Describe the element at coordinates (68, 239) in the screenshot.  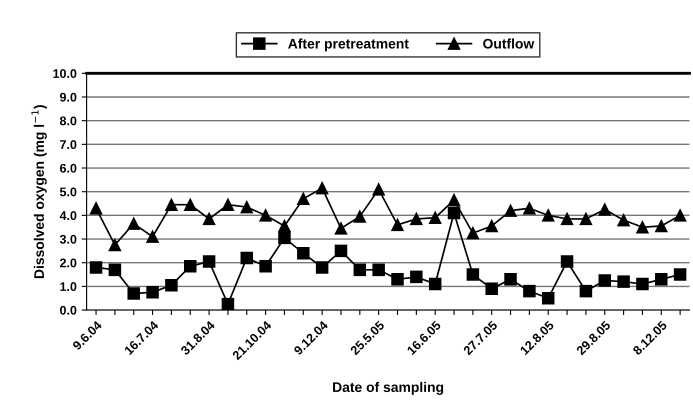
I see `y-tick-label: 3.0` at that location.